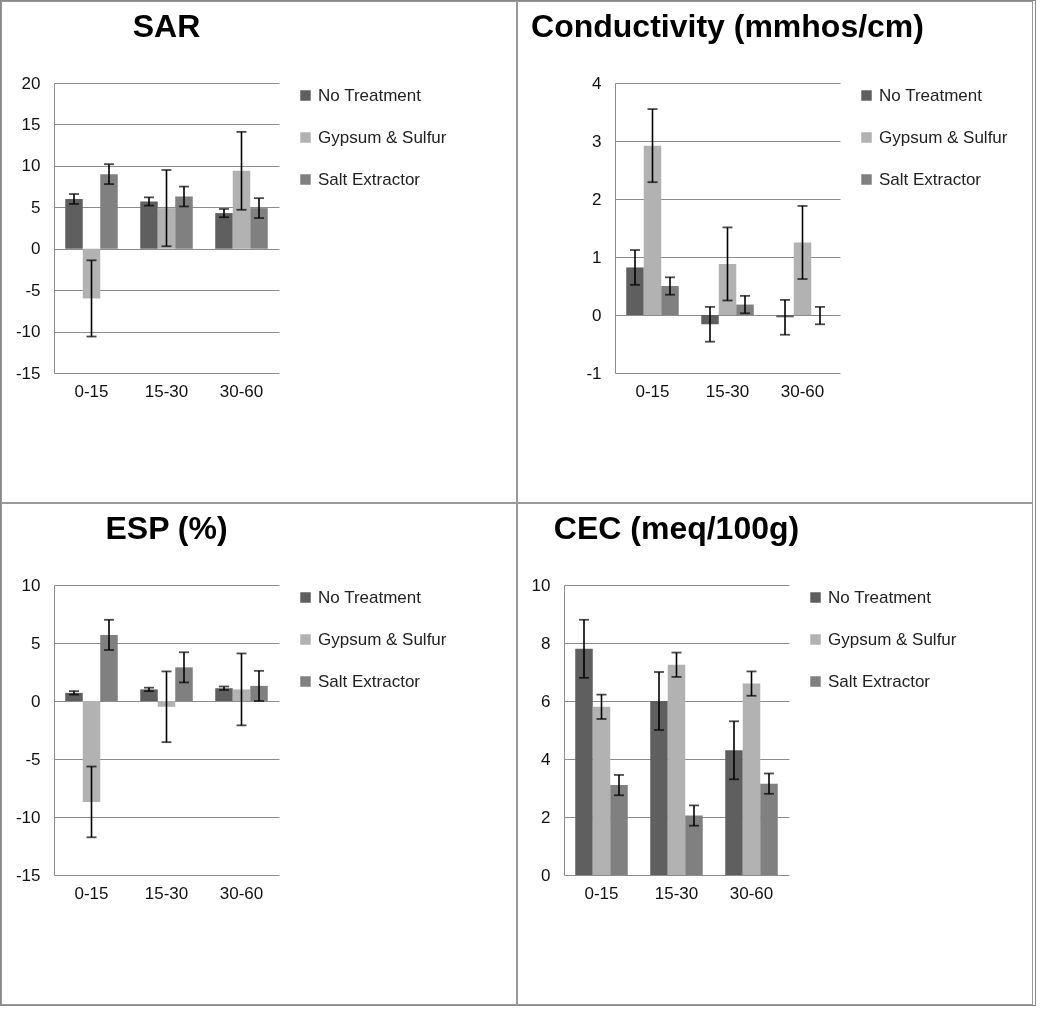 The height and width of the screenshot is (1015, 1041). I want to click on y-tick-label: 15, so click(31, 124).